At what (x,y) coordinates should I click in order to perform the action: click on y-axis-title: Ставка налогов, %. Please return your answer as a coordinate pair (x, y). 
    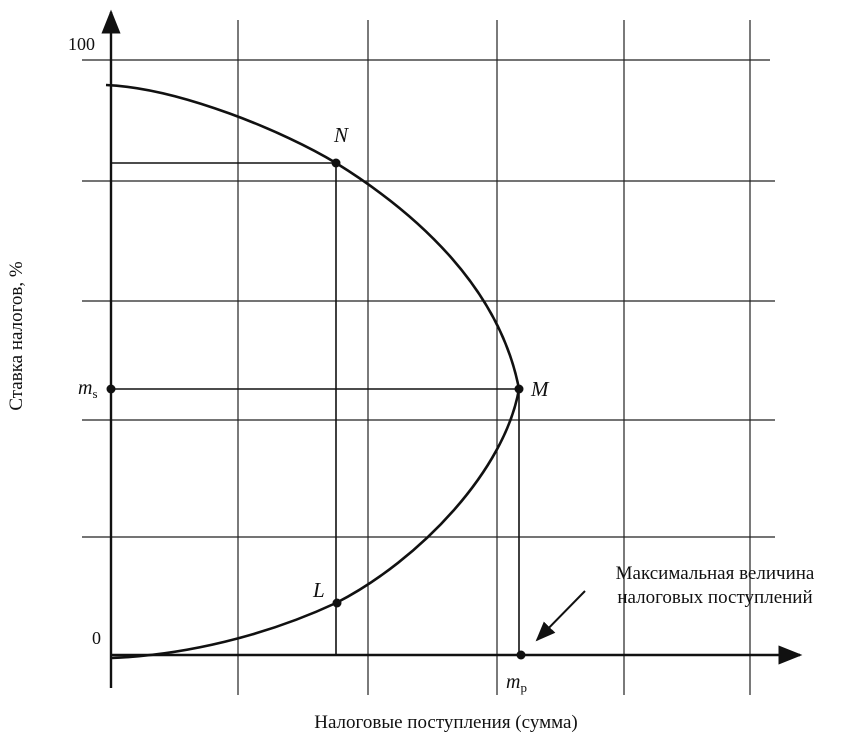
    Looking at the image, I should click on (16, 336).